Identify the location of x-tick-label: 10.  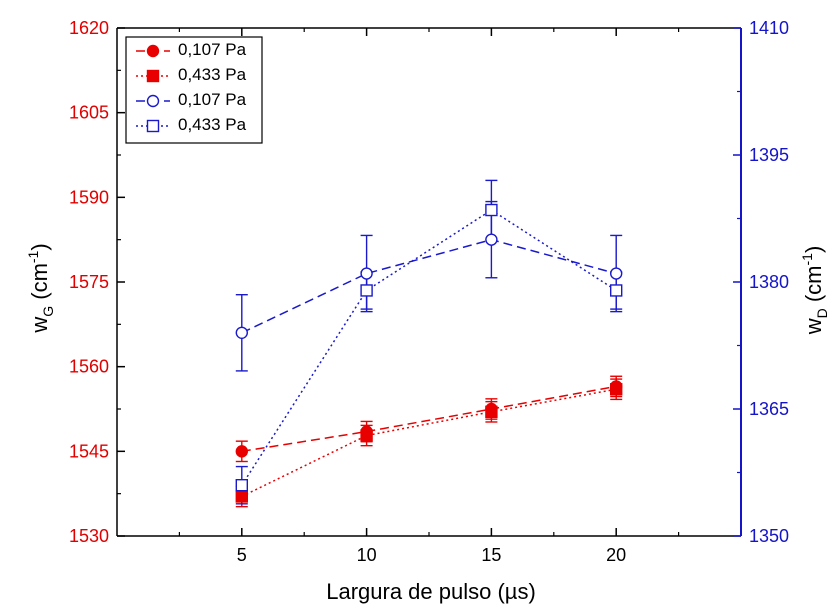
(367, 555).